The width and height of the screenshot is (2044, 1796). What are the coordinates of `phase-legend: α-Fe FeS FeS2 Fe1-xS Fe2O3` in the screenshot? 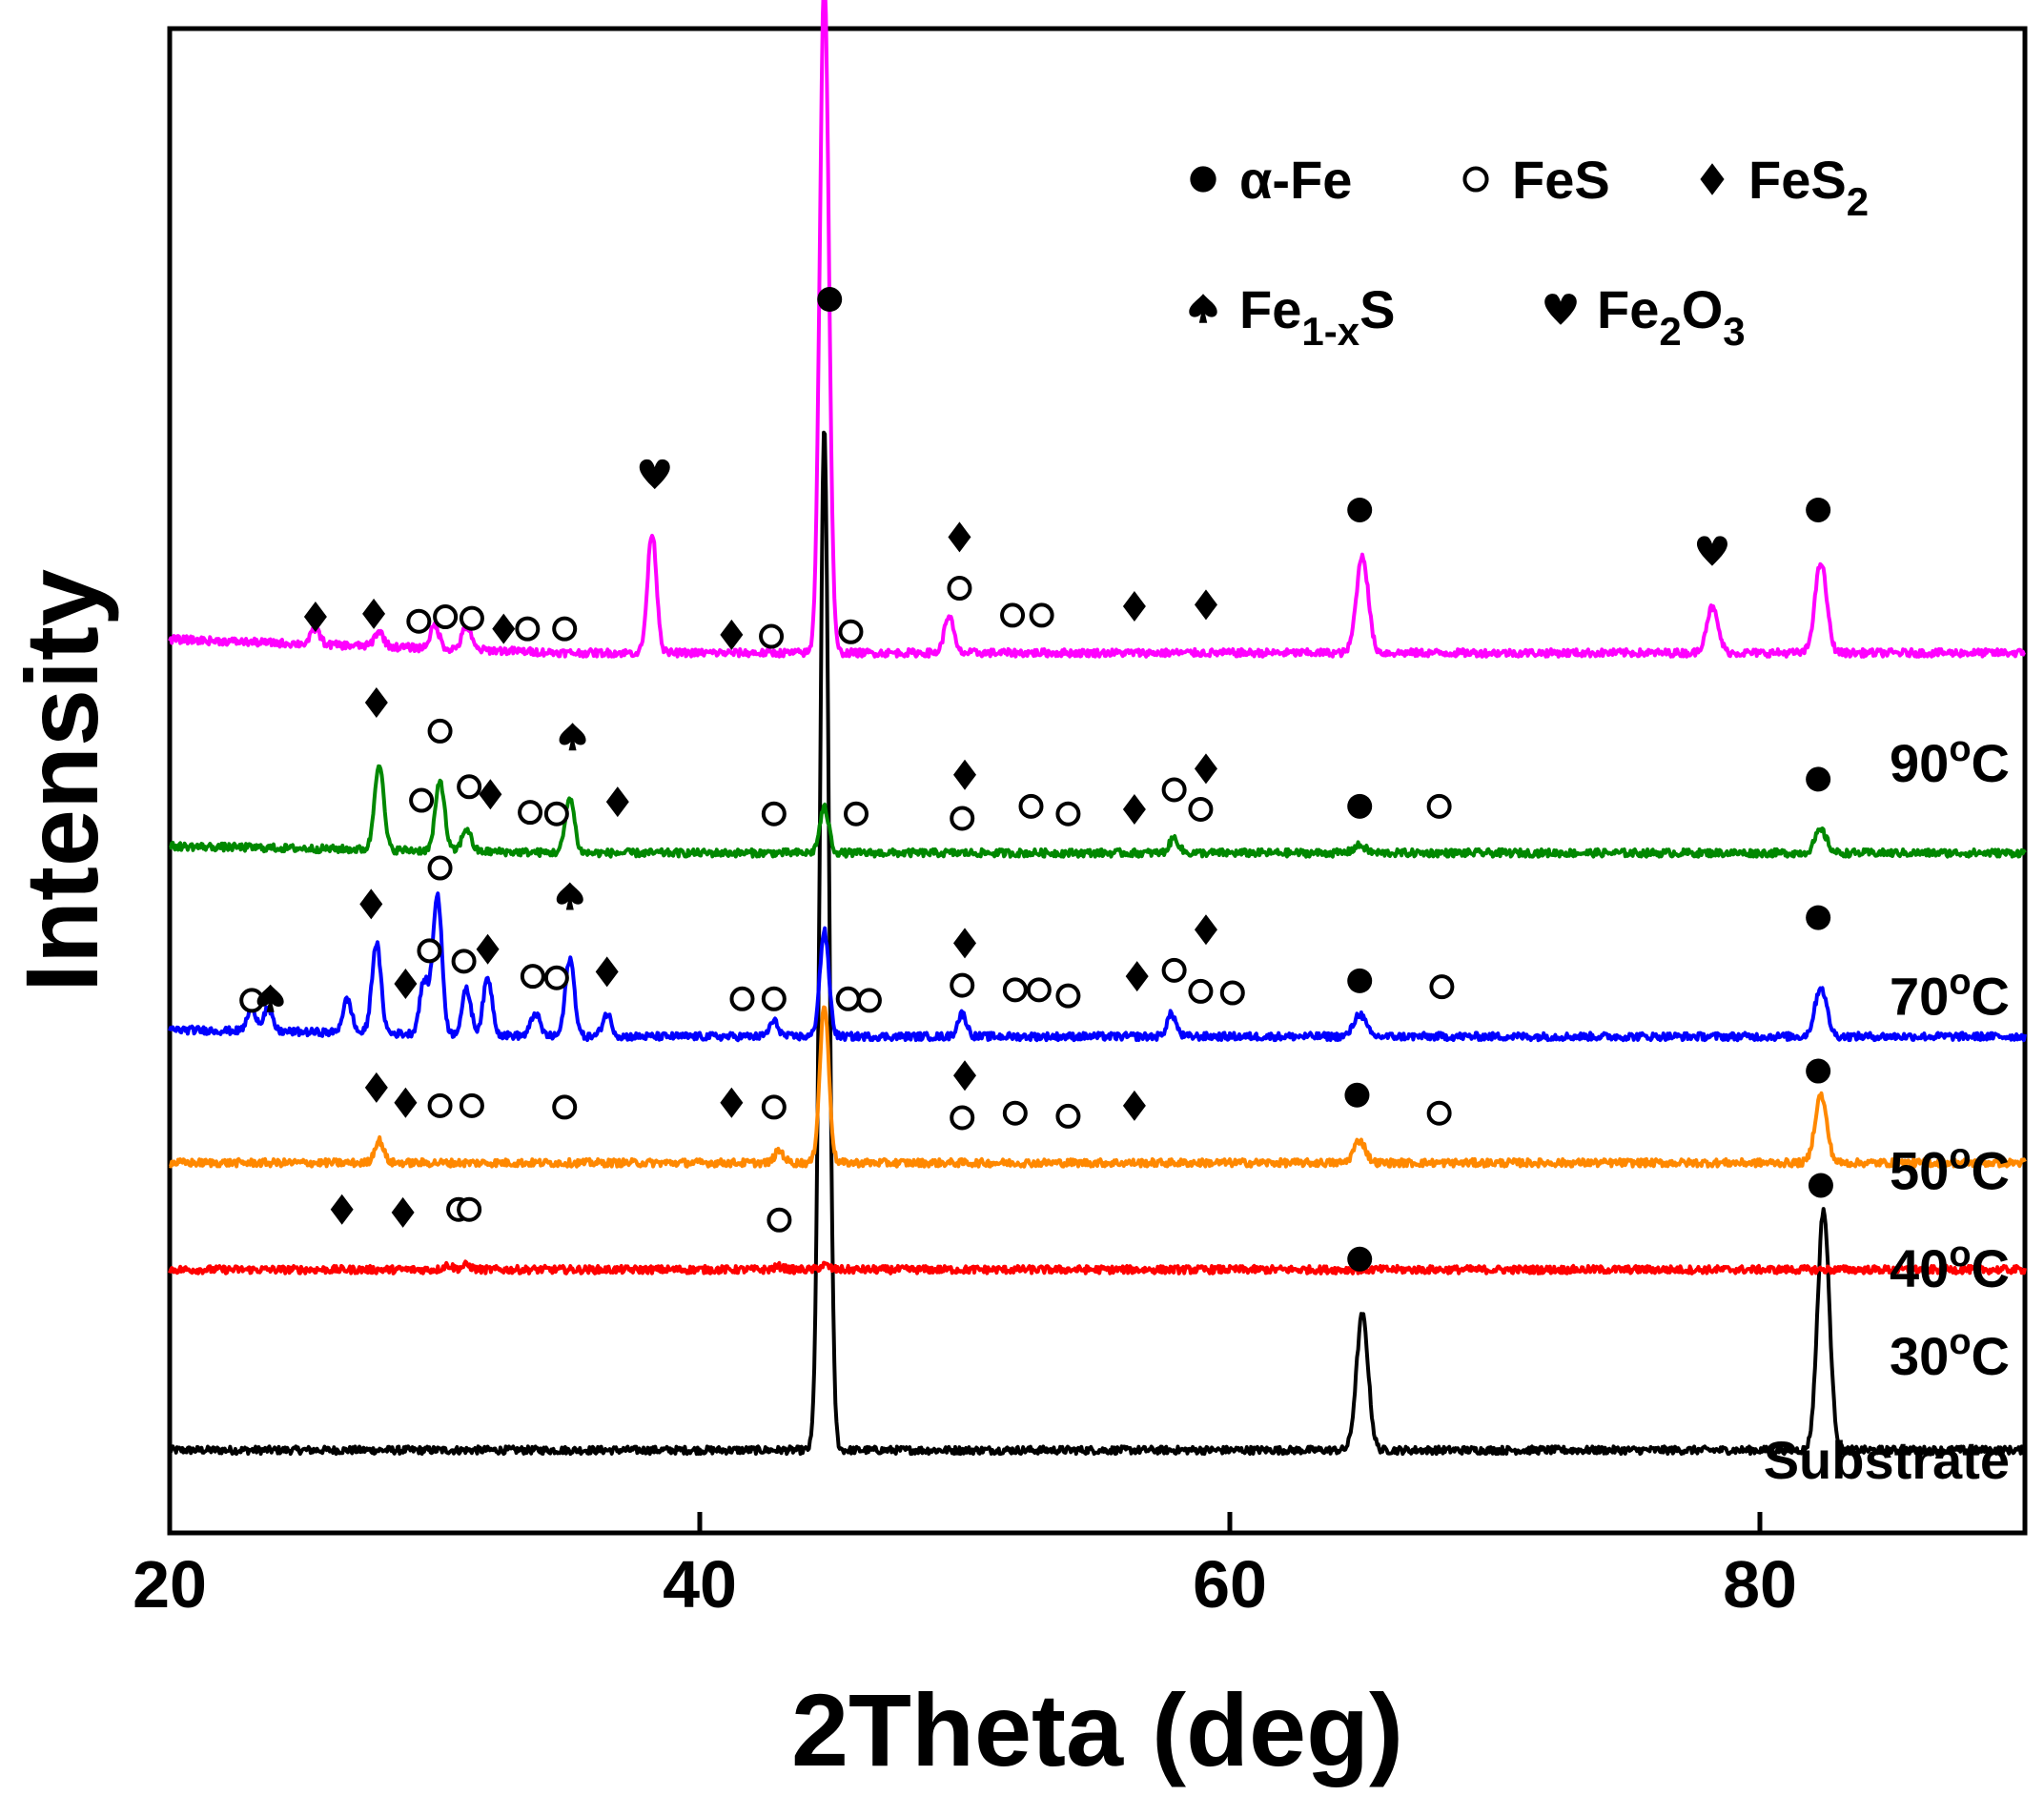 It's located at (1529, 252).